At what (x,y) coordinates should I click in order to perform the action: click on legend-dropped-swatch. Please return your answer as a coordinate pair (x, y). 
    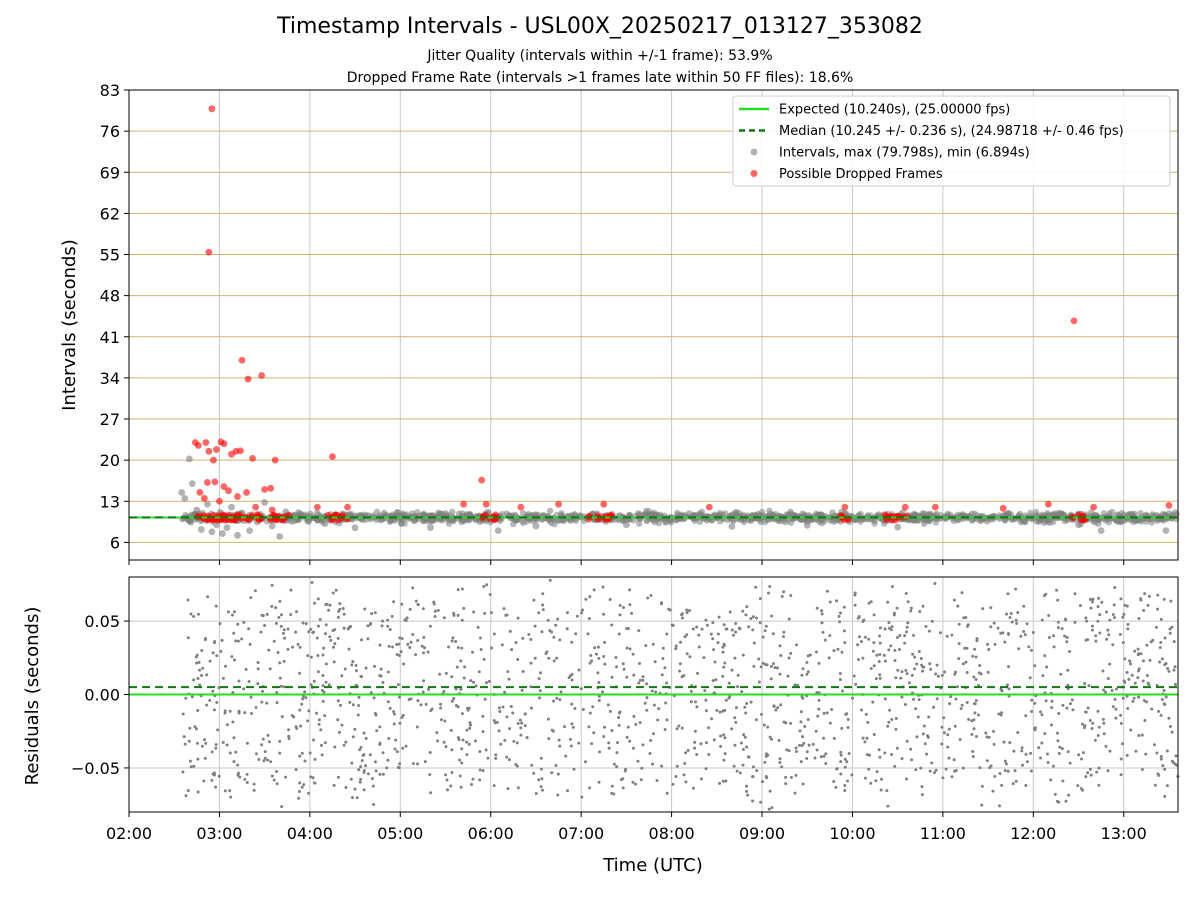
    Looking at the image, I should click on (754, 173).